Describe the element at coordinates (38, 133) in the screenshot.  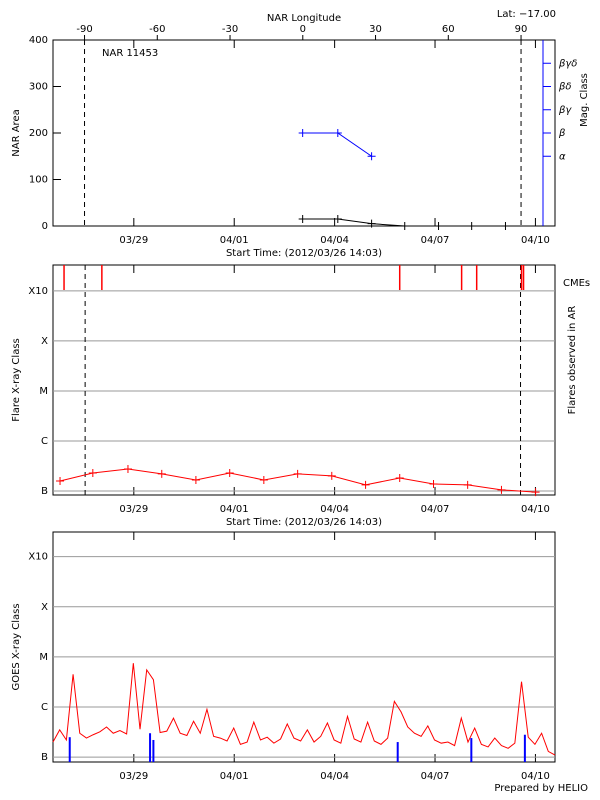
I see `y-tick-label: 200` at that location.